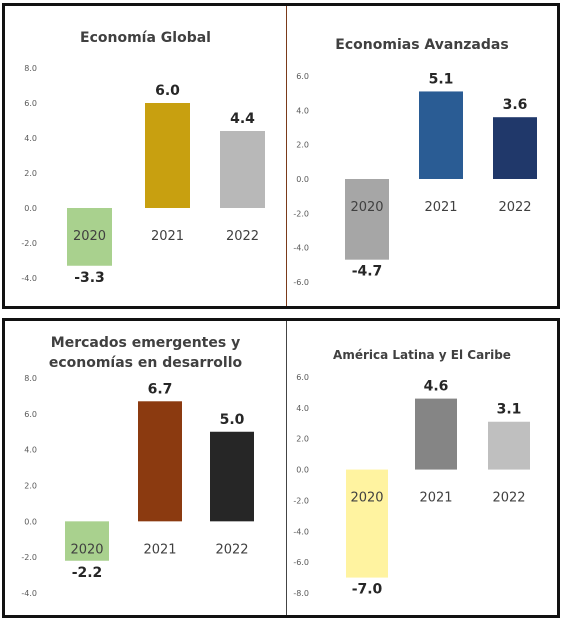  What do you see at coordinates (367, 272) in the screenshot?
I see `data-label: -4.7` at bounding box center [367, 272].